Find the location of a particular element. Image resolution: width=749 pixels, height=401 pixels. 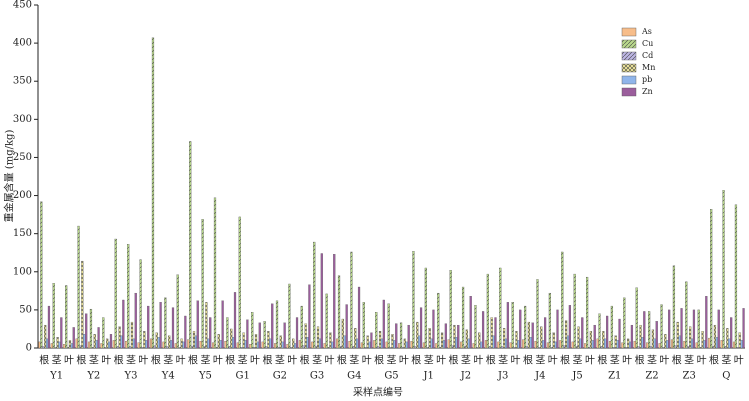

group-label: G5 is located at coordinates (391, 376).